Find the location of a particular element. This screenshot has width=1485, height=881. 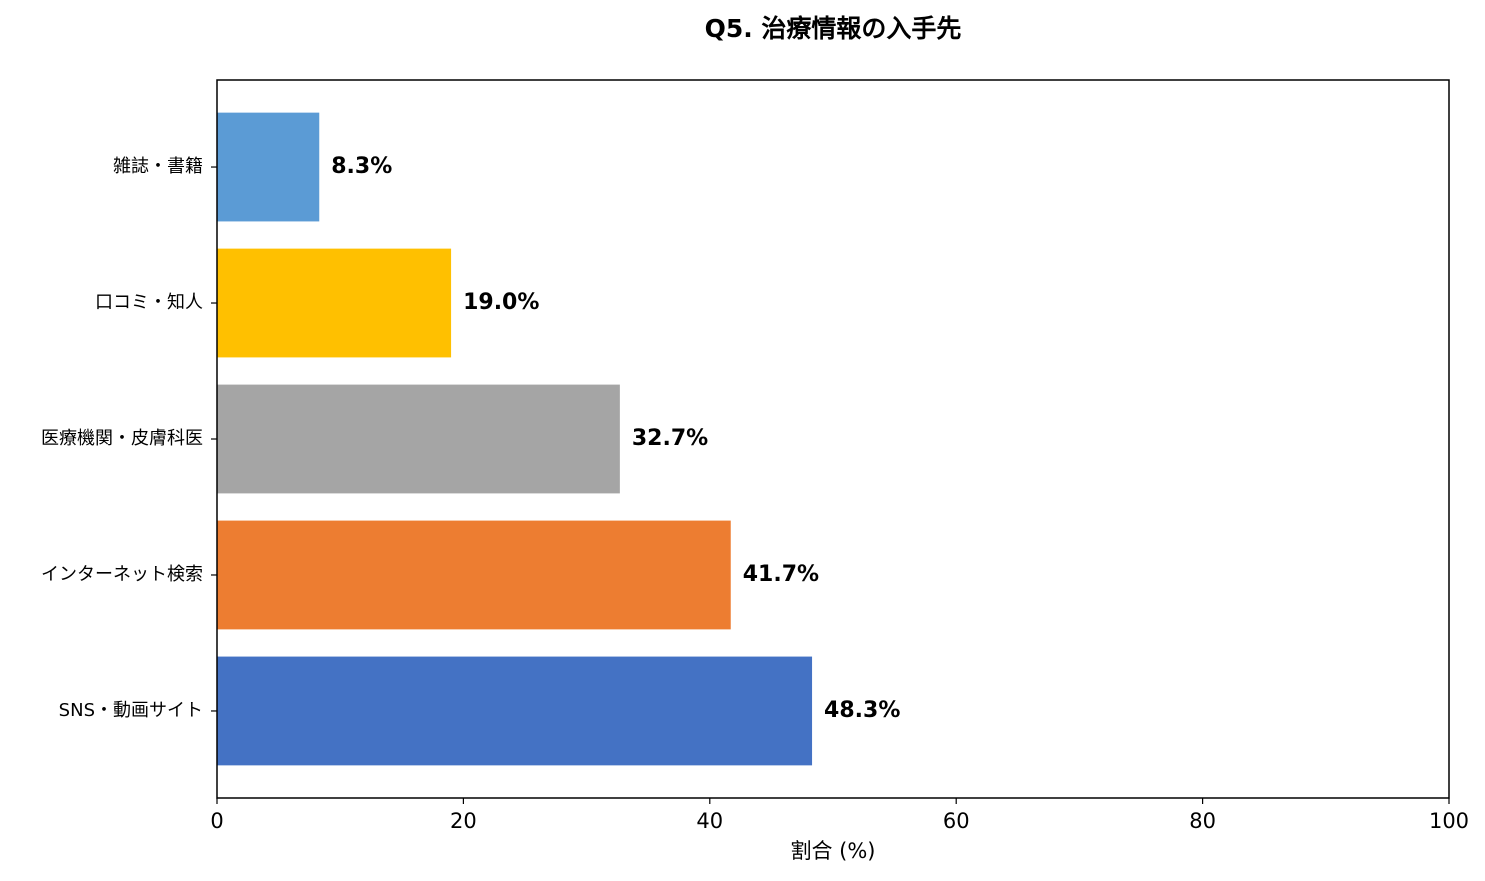

y-tick-label: 口コミ・知人 is located at coordinates (149, 302).